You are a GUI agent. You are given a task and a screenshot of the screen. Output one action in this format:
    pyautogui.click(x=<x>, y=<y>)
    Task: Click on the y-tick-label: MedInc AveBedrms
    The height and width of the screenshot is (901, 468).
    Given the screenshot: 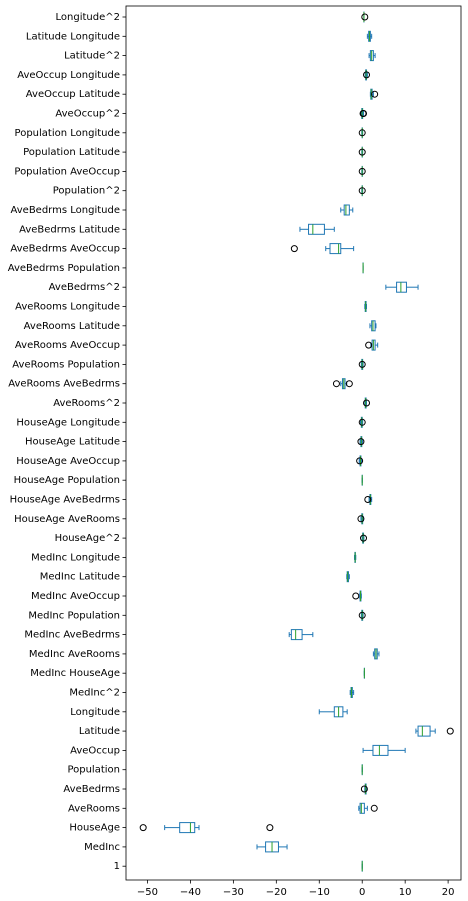 What is the action you would take?
    pyautogui.click(x=72, y=635)
    